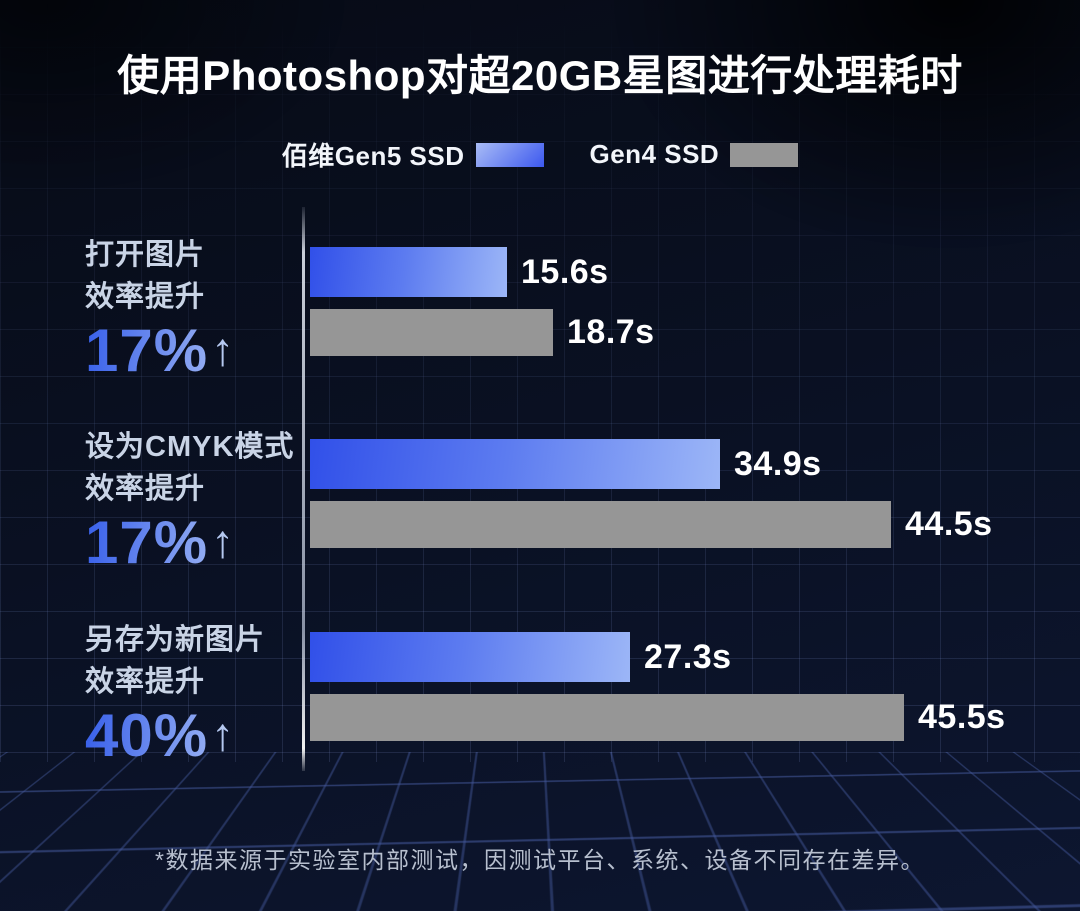 This screenshot has height=911, width=1080. I want to click on gen5-value: 34.9s, so click(778, 463).